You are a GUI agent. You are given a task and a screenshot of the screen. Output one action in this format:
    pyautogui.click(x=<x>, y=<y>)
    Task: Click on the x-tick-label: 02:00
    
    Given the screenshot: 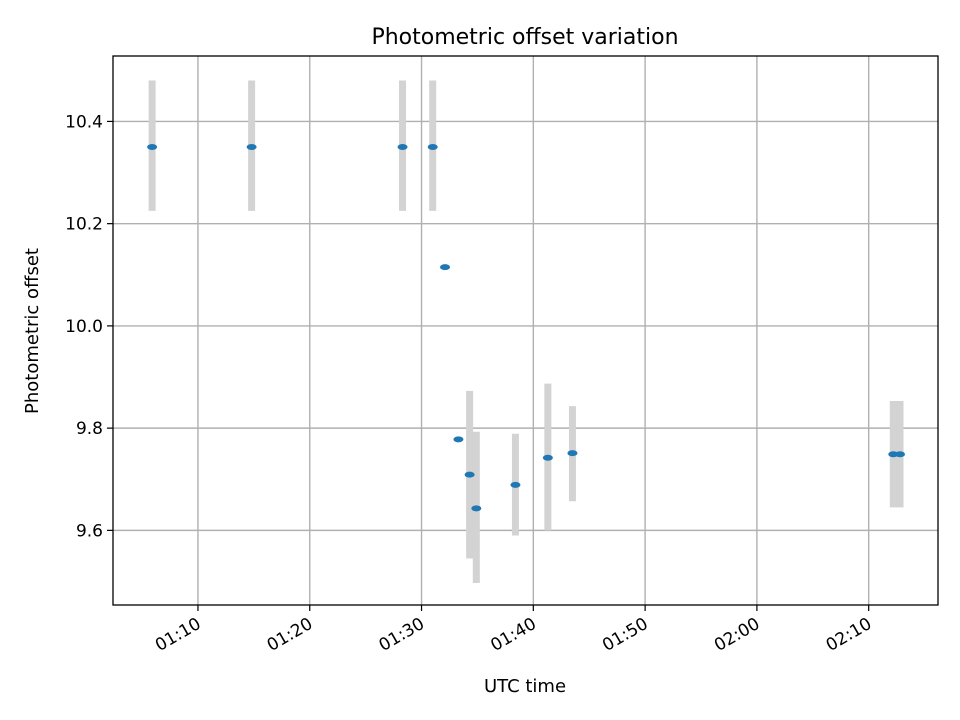 What is the action you would take?
    pyautogui.click(x=737, y=635)
    